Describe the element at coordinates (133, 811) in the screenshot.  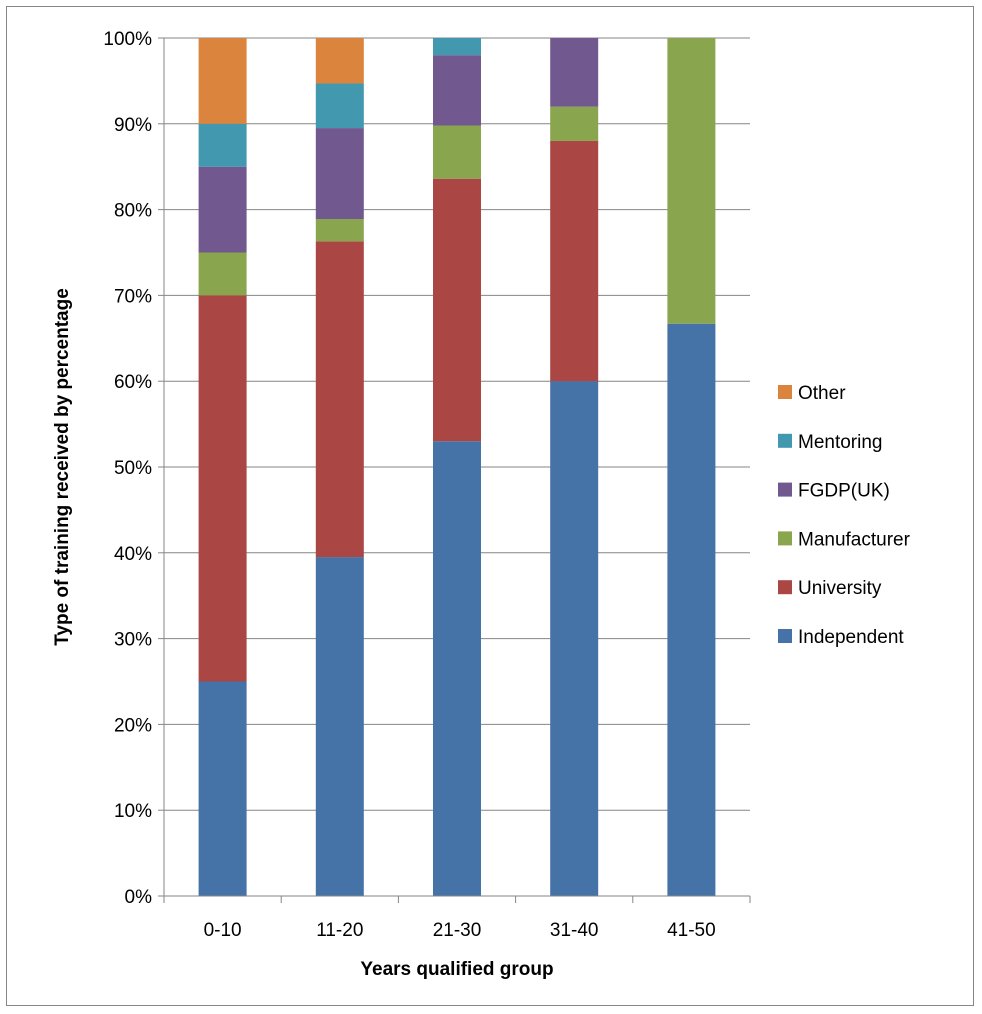
I see `y-tick-label: 10%` at that location.